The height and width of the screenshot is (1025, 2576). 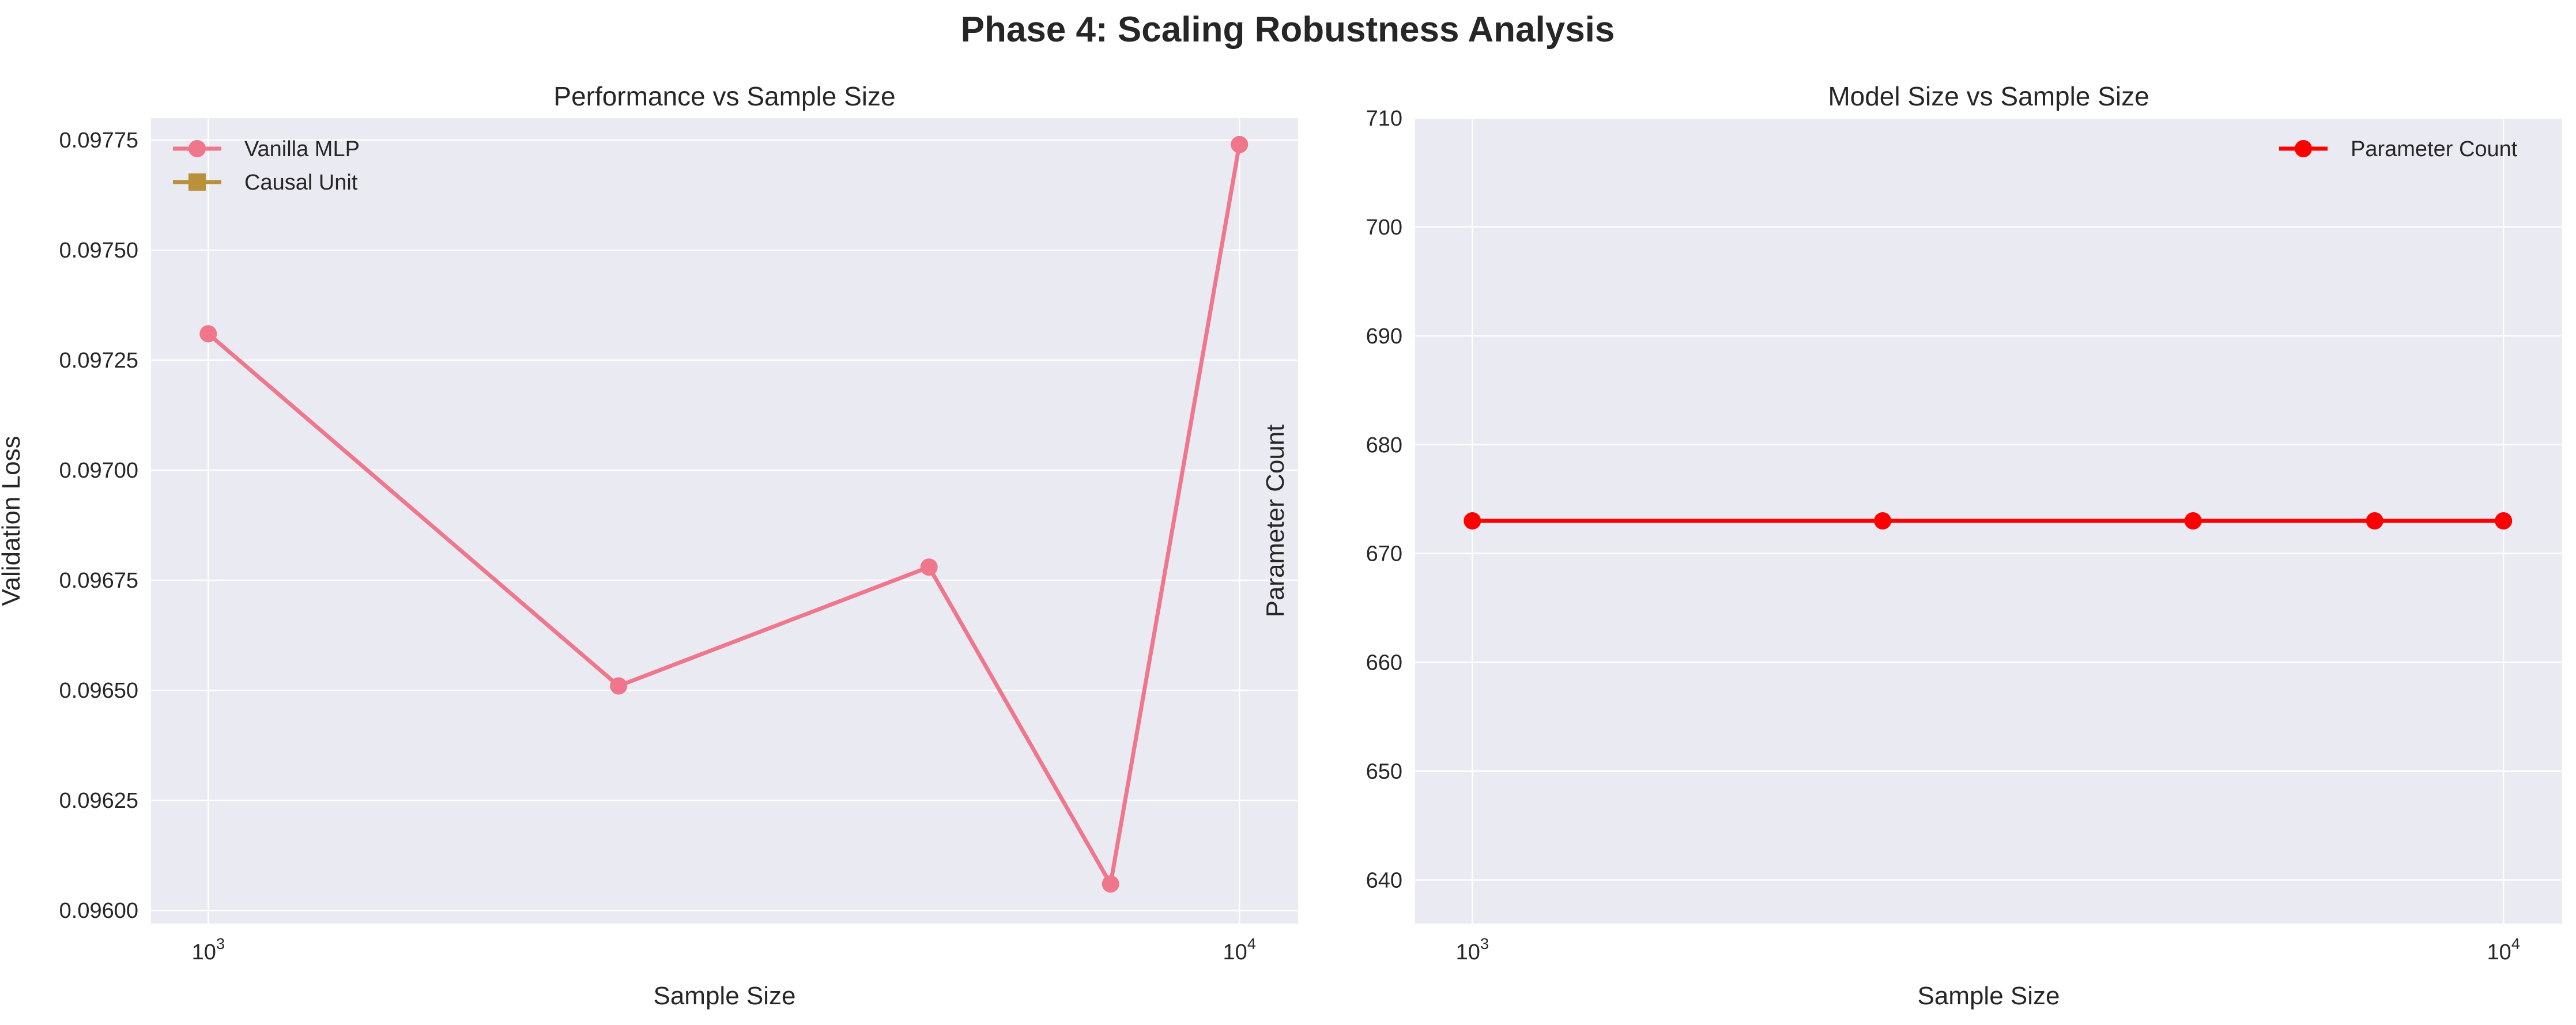 What do you see at coordinates (1384, 772) in the screenshot?
I see `y-tick-label: 650` at bounding box center [1384, 772].